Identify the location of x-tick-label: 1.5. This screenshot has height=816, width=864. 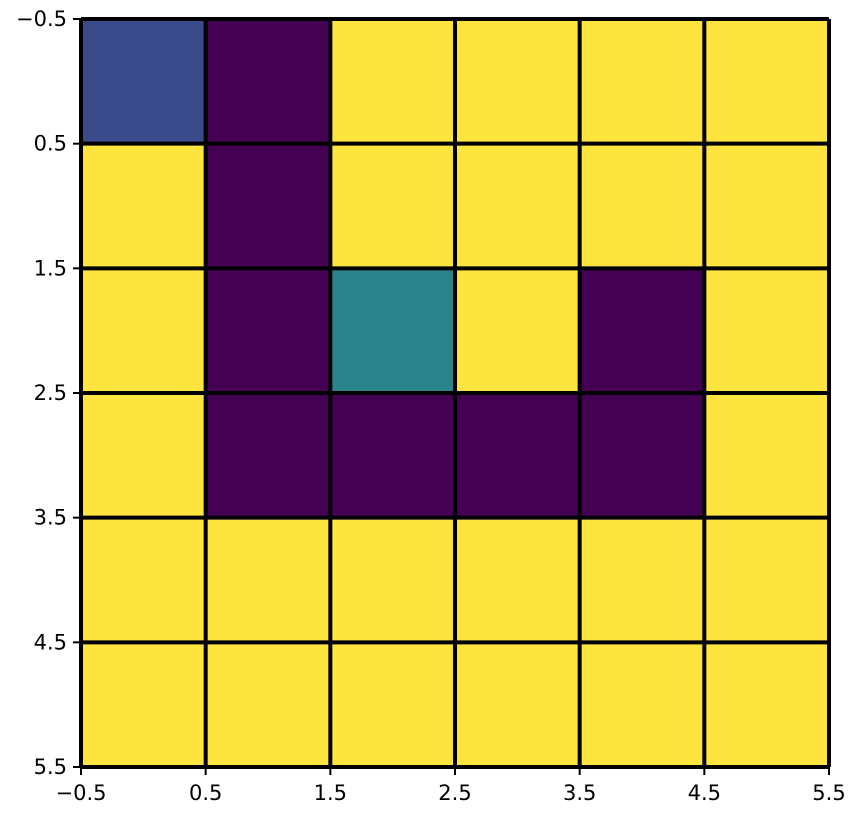
(330, 793).